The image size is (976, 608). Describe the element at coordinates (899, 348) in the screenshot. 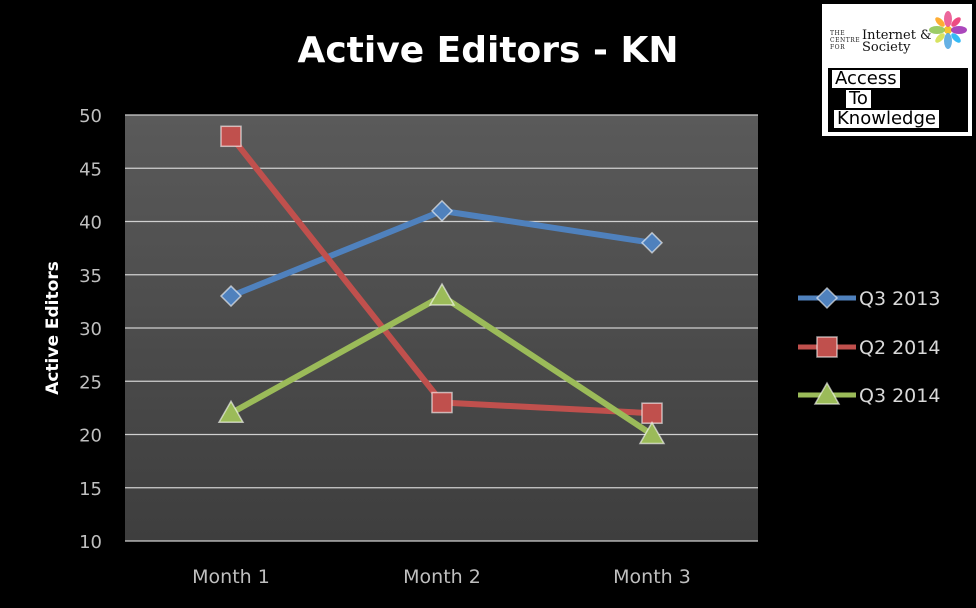

I see `legend-label: Q2 2014` at that location.